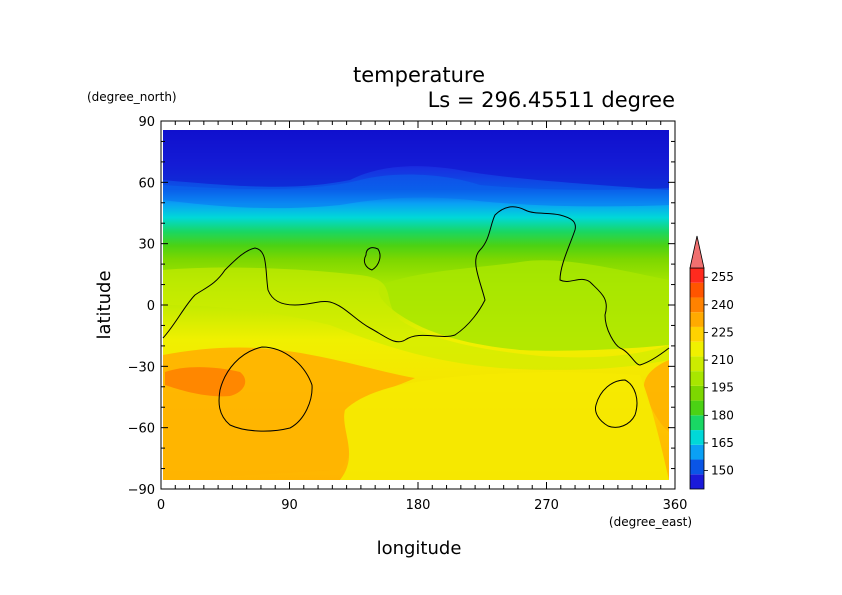 Image resolution: width=842 pixels, height=595 pixels. What do you see at coordinates (141, 367) in the screenshot?
I see `y-tick-label: −30` at bounding box center [141, 367].